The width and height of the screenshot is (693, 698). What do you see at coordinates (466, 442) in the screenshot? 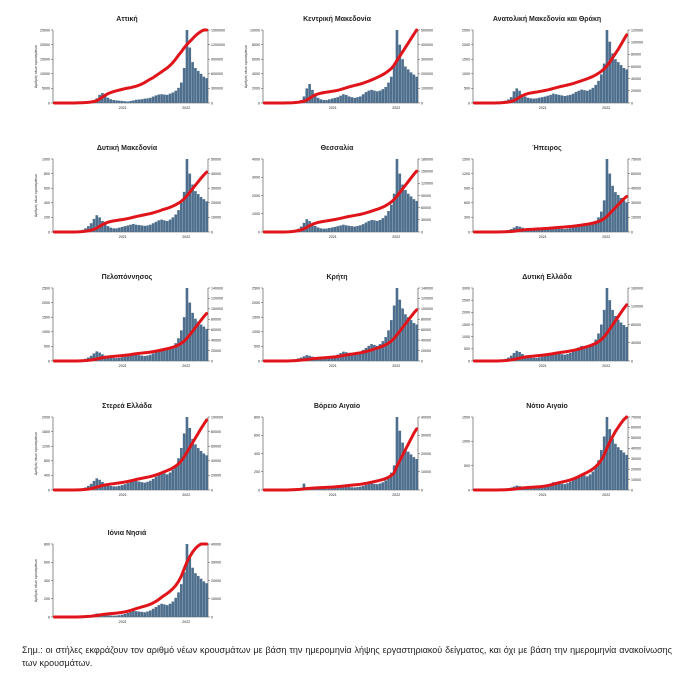
I see `y-tick-label: 1000` at bounding box center [466, 442].